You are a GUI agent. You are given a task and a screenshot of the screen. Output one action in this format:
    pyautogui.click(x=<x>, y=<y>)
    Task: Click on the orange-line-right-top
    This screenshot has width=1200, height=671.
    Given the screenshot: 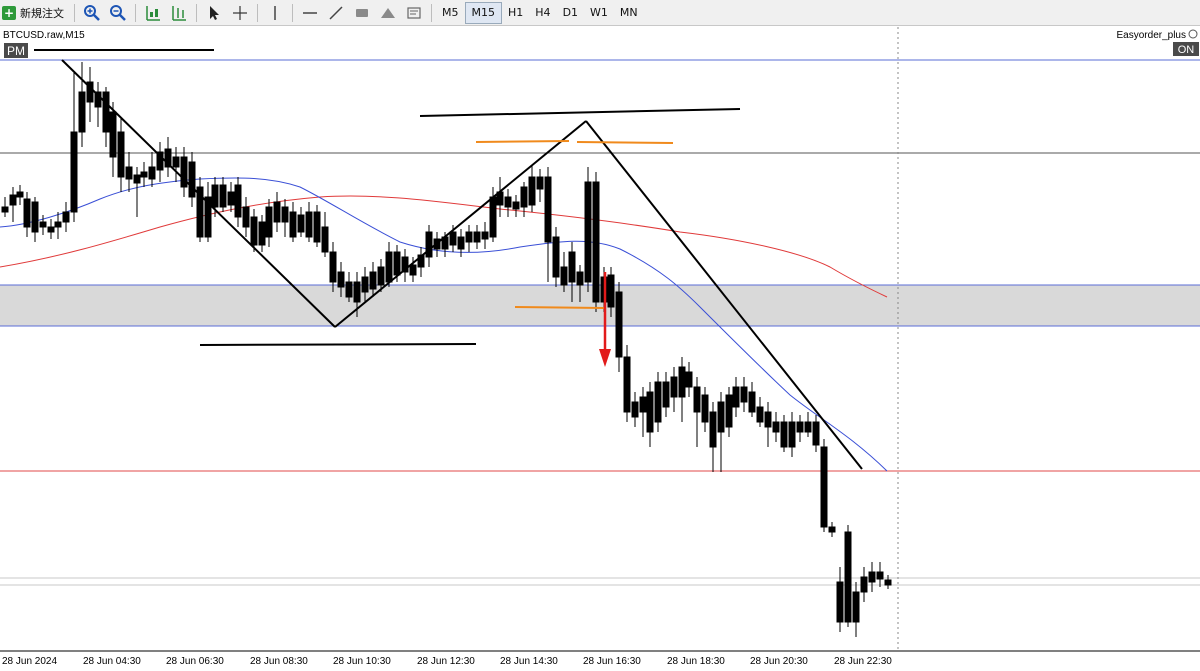 What is the action you would take?
    pyautogui.click(x=625, y=142)
    